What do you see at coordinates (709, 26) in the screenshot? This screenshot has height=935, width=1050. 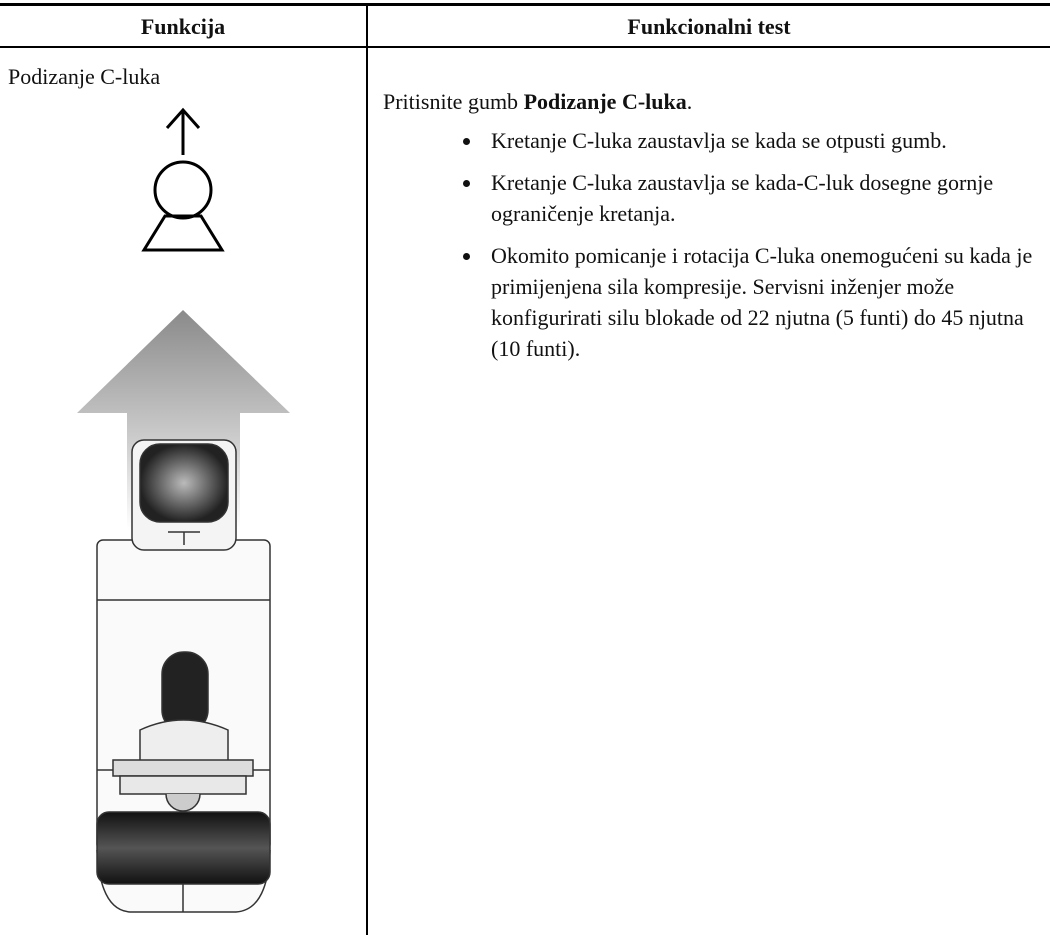 I see `header-cell: Funkcionalni test` at bounding box center [709, 26].